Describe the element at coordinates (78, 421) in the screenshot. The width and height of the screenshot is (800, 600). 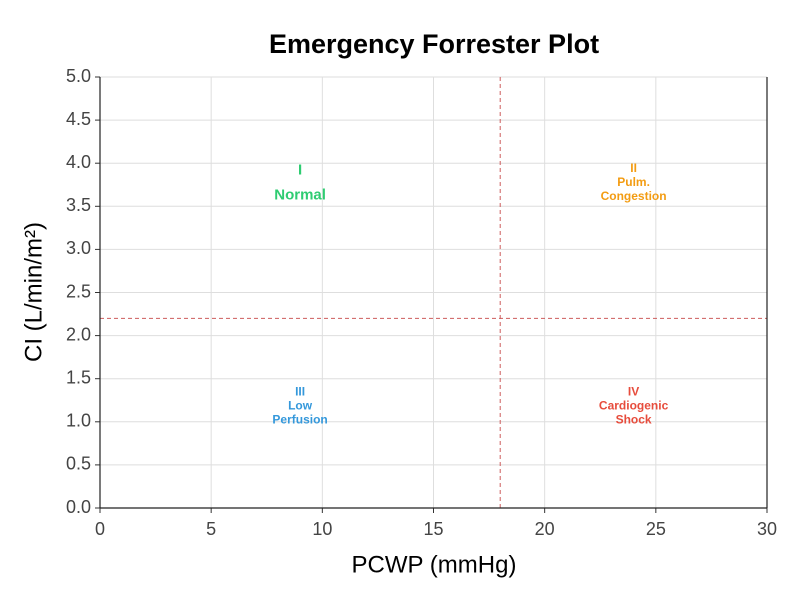
I see `y-tick-label: 1.0` at that location.